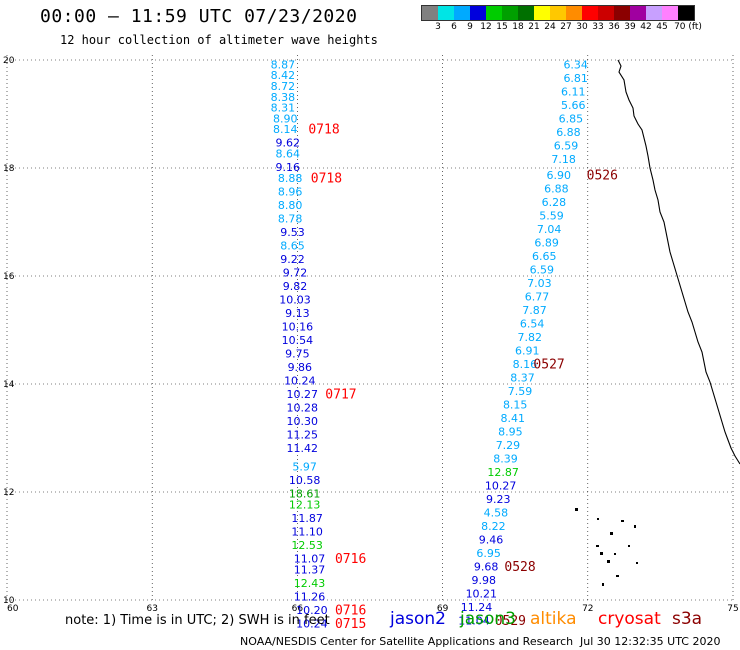 Image resolution: width=740 pixels, height=650 pixels. Describe the element at coordinates (418, 619) in the screenshot. I see `legend-item-jason2: jason2` at that location.